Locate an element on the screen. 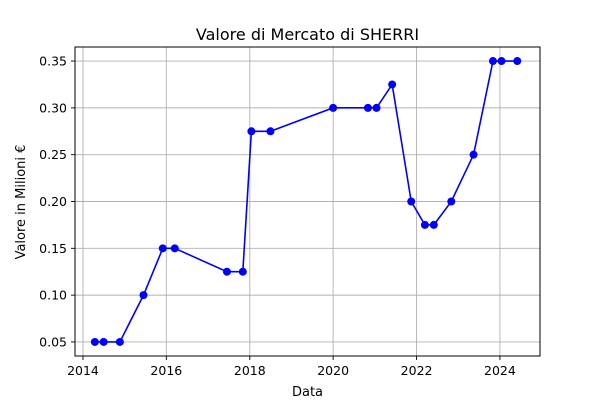 This screenshot has height=400, width=600. x-tick-label: 2018 is located at coordinates (250, 370).